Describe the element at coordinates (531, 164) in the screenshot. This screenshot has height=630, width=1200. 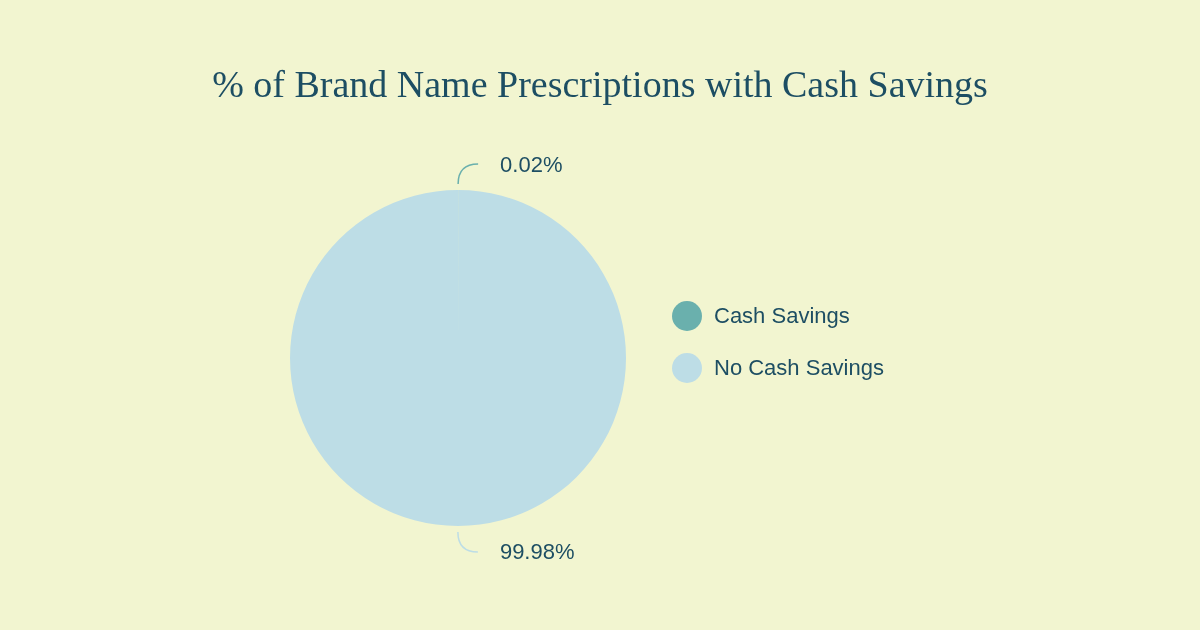
I see `data-label: 0.02%` at that location.